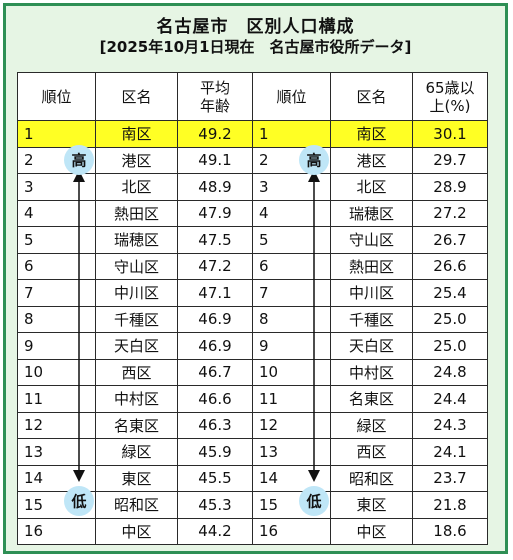 The height and width of the screenshot is (560, 513). Describe the element at coordinates (371, 240) in the screenshot. I see `ward-cell-right: 守山区` at that location.